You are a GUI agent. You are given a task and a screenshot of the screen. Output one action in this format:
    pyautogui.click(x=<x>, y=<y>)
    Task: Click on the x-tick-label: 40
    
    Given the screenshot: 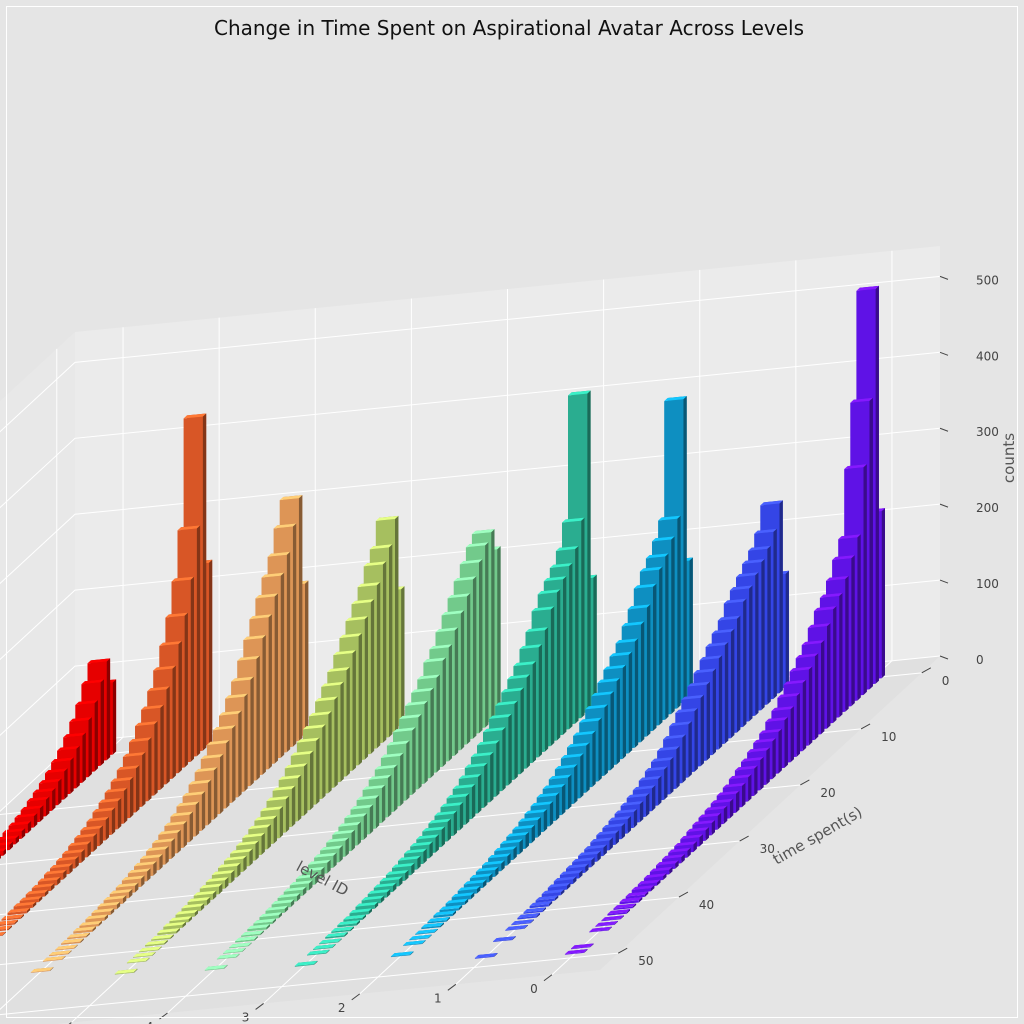 What is the action you would take?
    pyautogui.click(x=706, y=905)
    